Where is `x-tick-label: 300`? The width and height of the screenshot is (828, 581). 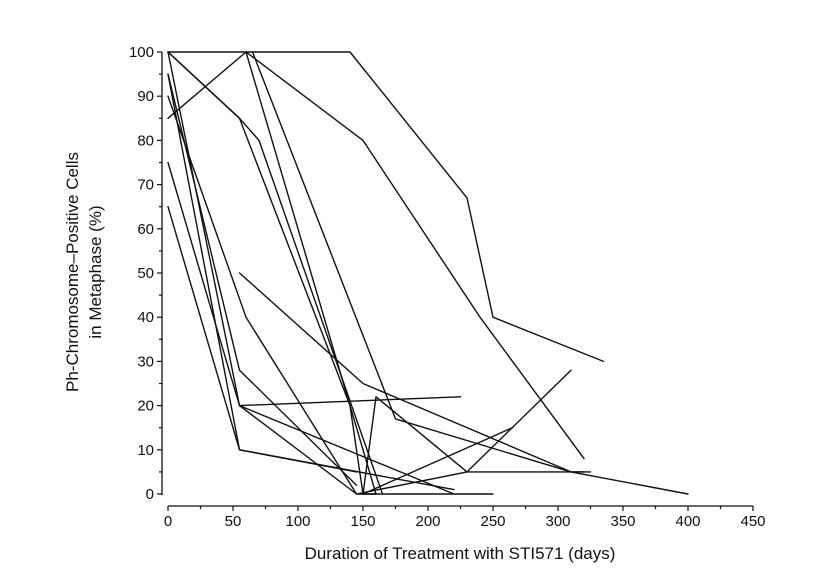 x-tick-label: 300 is located at coordinates (557, 521).